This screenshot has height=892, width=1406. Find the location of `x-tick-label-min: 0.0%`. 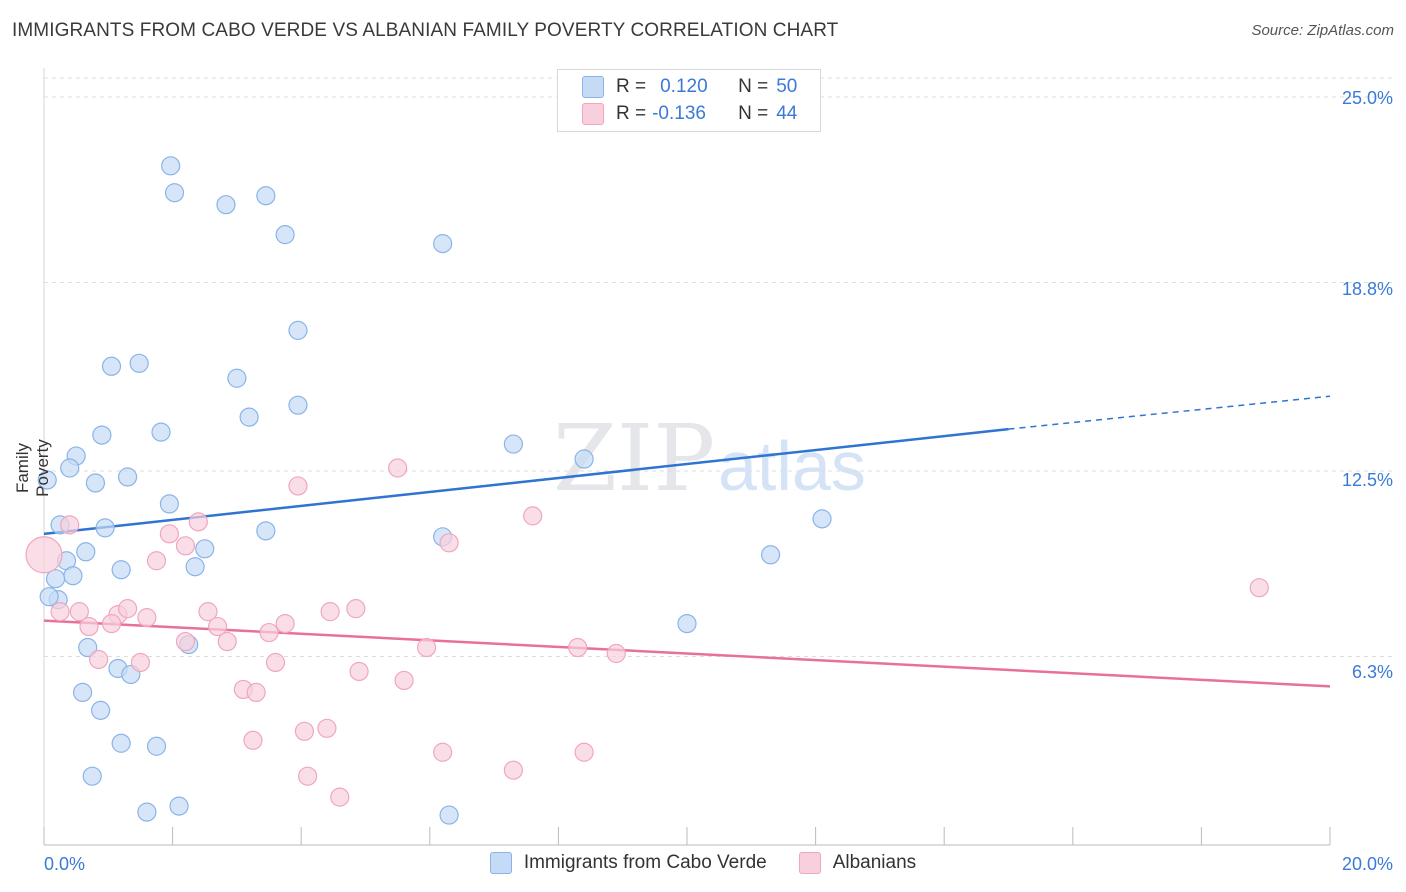

x-tick-label-min: 0.0% is located at coordinates (64, 864).